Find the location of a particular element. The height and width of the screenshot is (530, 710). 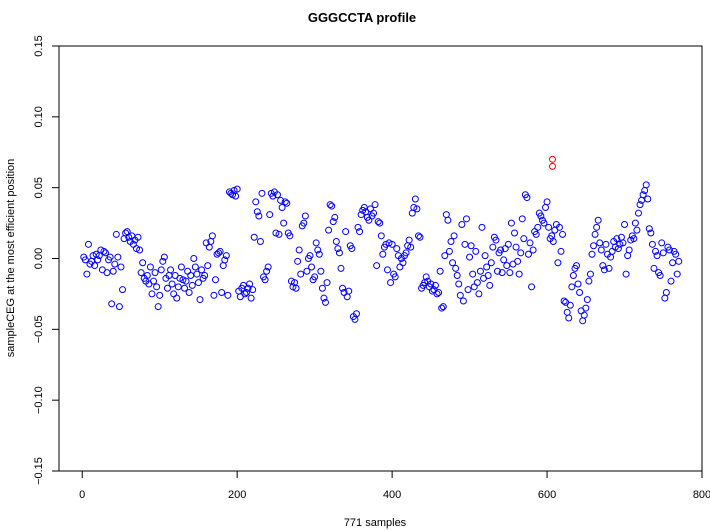

x-axis: 0 200 400 600 800 is located at coordinates (394, 486).